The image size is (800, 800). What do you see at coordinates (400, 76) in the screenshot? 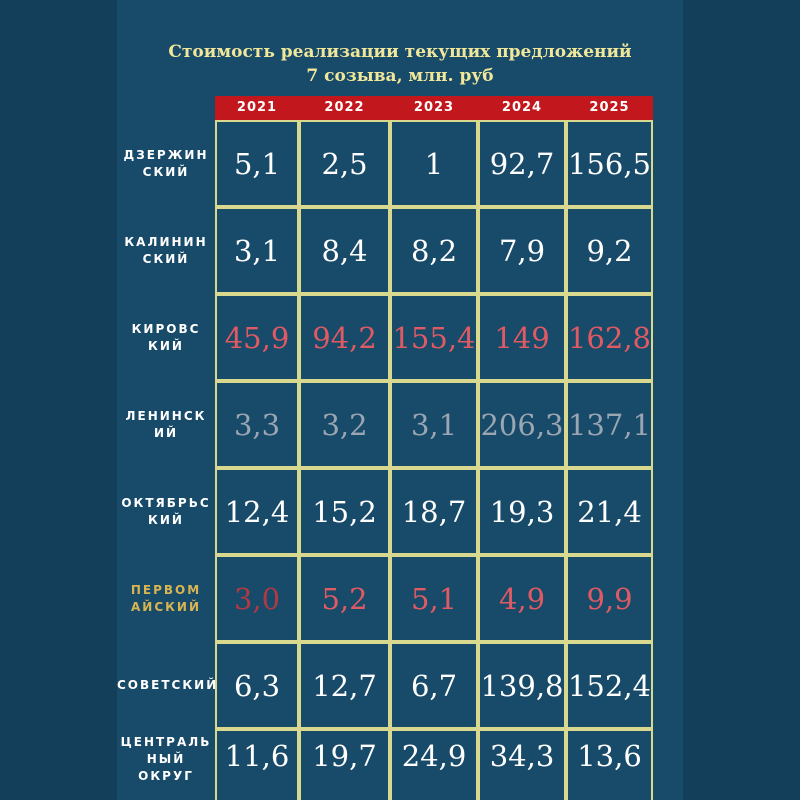
I see `chart-title-line-2: 7 созыва, млн. руб` at bounding box center [400, 76].